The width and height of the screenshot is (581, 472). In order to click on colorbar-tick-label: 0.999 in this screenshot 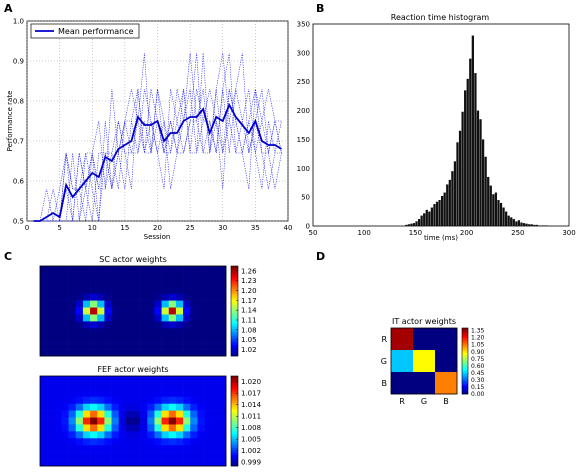, I will do `click(251, 463)`.